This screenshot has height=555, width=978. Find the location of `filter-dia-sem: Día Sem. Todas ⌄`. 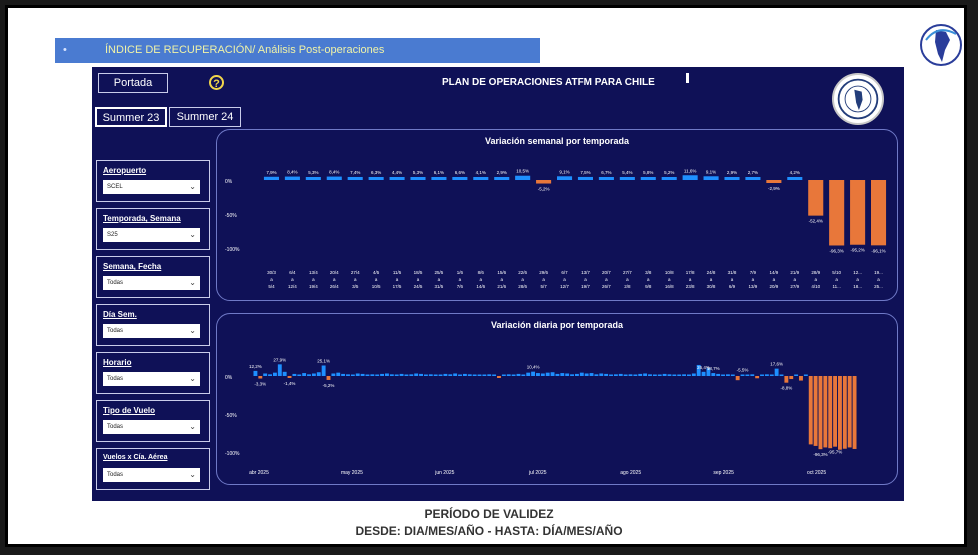

filter-dia-sem: Día Sem. Todas ⌄ is located at coordinates (153, 325).